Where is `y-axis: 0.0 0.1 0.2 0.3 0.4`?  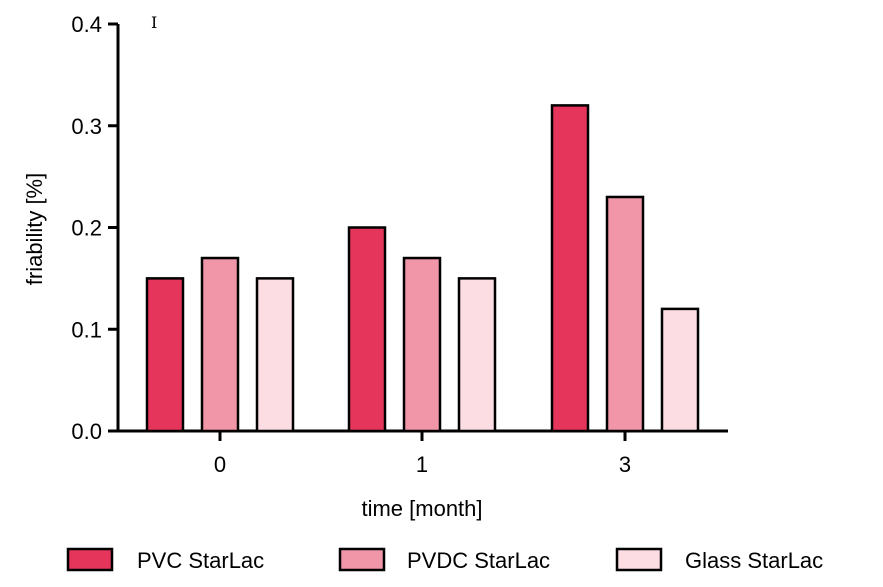 y-axis: 0.0 0.1 0.2 0.3 0.4 is located at coordinates (95, 228).